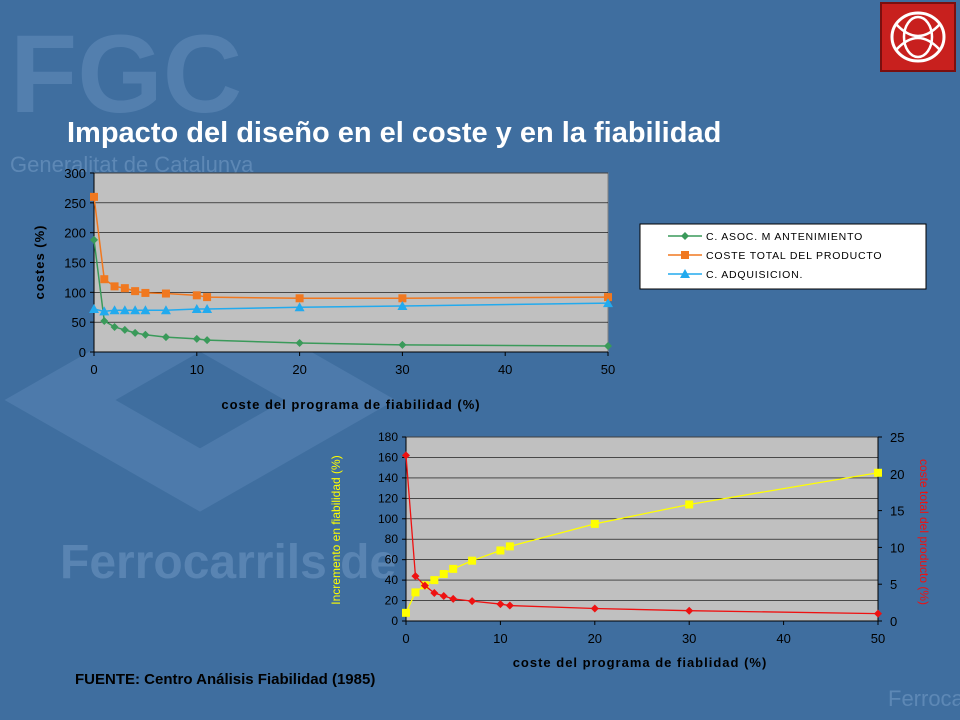 This screenshot has height=720, width=960. Describe the element at coordinates (893, 621) in the screenshot. I see `y2-tick-label: 0` at that location.